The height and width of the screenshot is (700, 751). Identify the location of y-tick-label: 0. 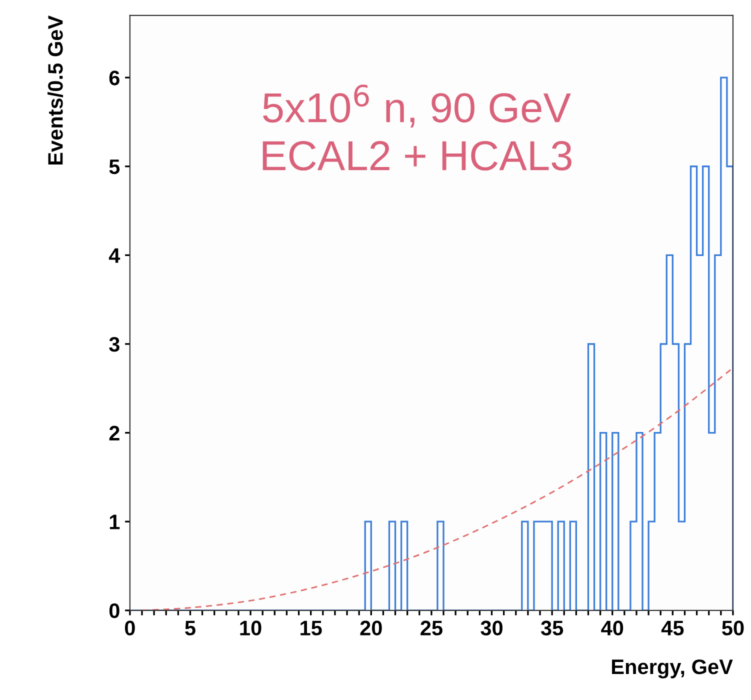
(114, 610).